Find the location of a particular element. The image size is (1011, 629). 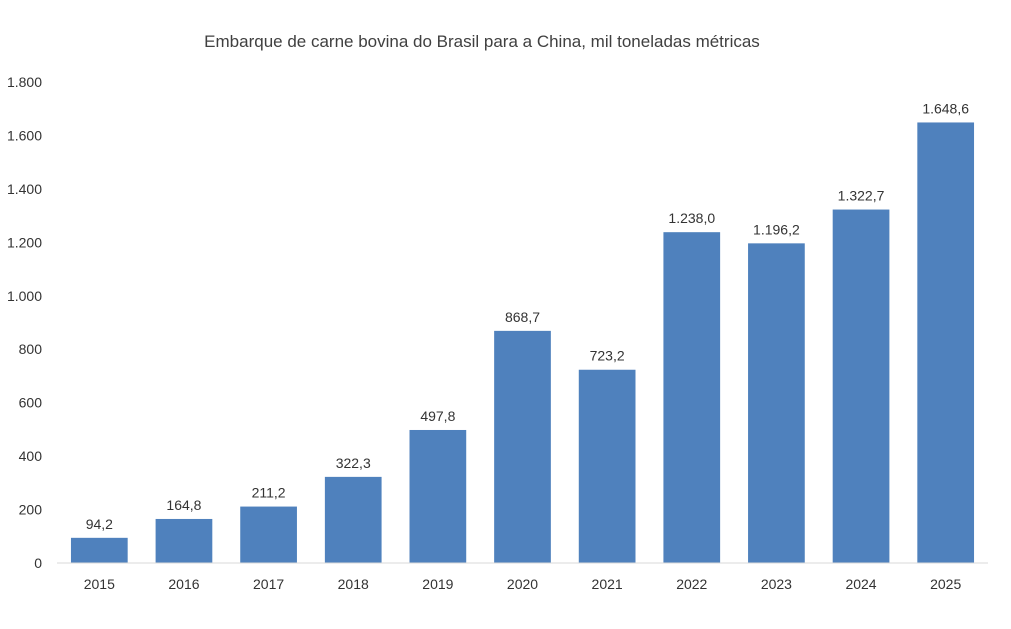

data-label-2016: 164,8 is located at coordinates (183, 505).